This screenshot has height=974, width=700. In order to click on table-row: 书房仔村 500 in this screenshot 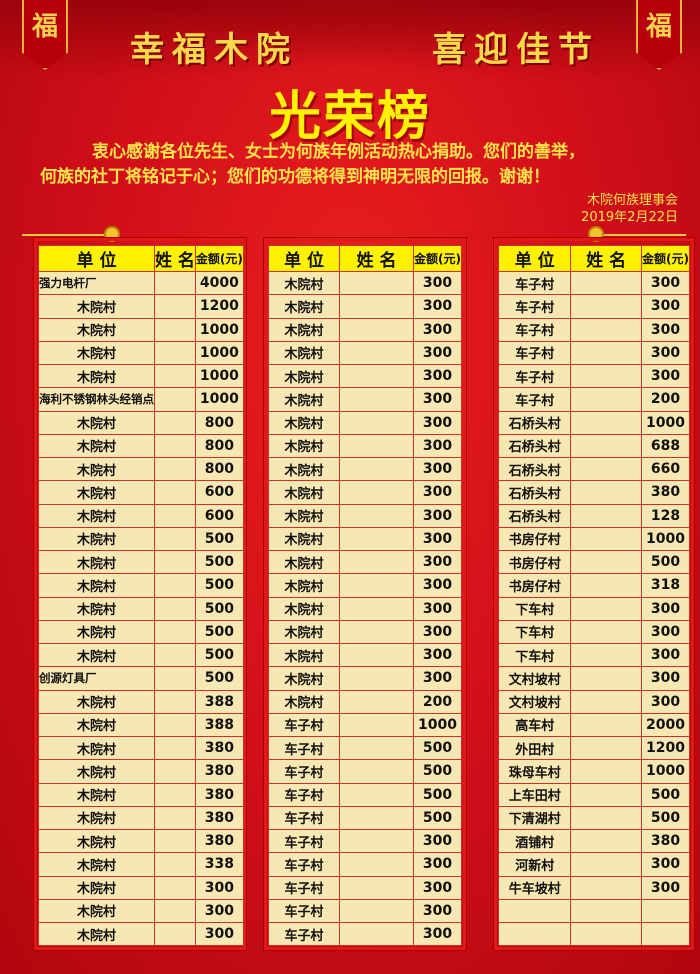, I will do `click(593, 562)`.